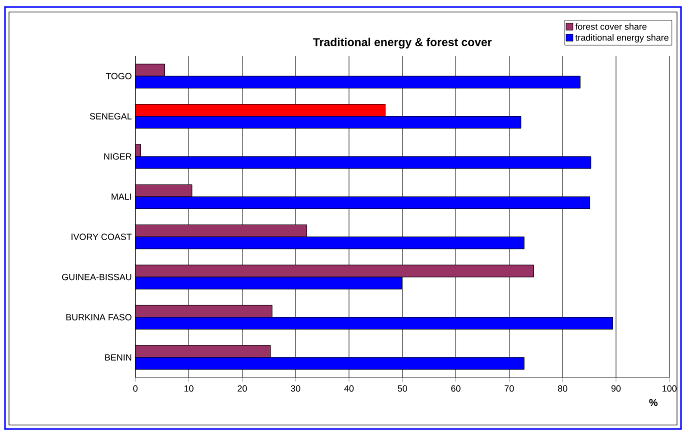 This screenshot has height=432, width=686. What do you see at coordinates (118, 357) in the screenshot?
I see `y-tick-label: BENIN` at bounding box center [118, 357].